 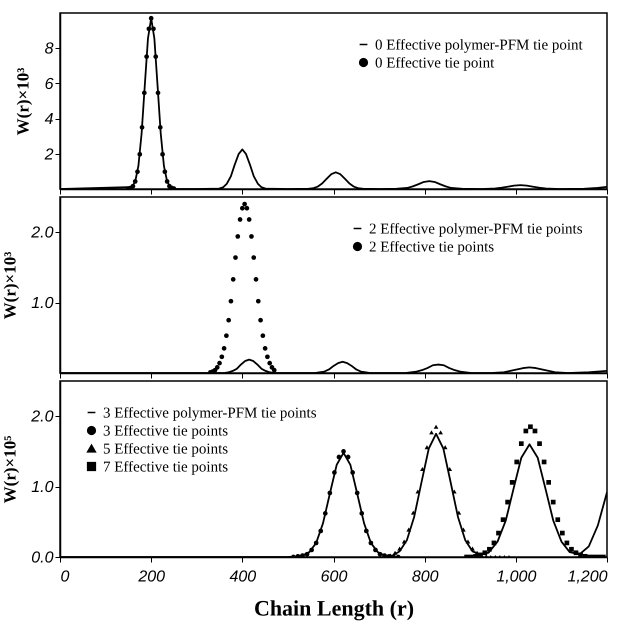 What do you see at coordinates (165, 432) in the screenshot?
I see `legend-label: 3 Effective tie points` at bounding box center [165, 432].